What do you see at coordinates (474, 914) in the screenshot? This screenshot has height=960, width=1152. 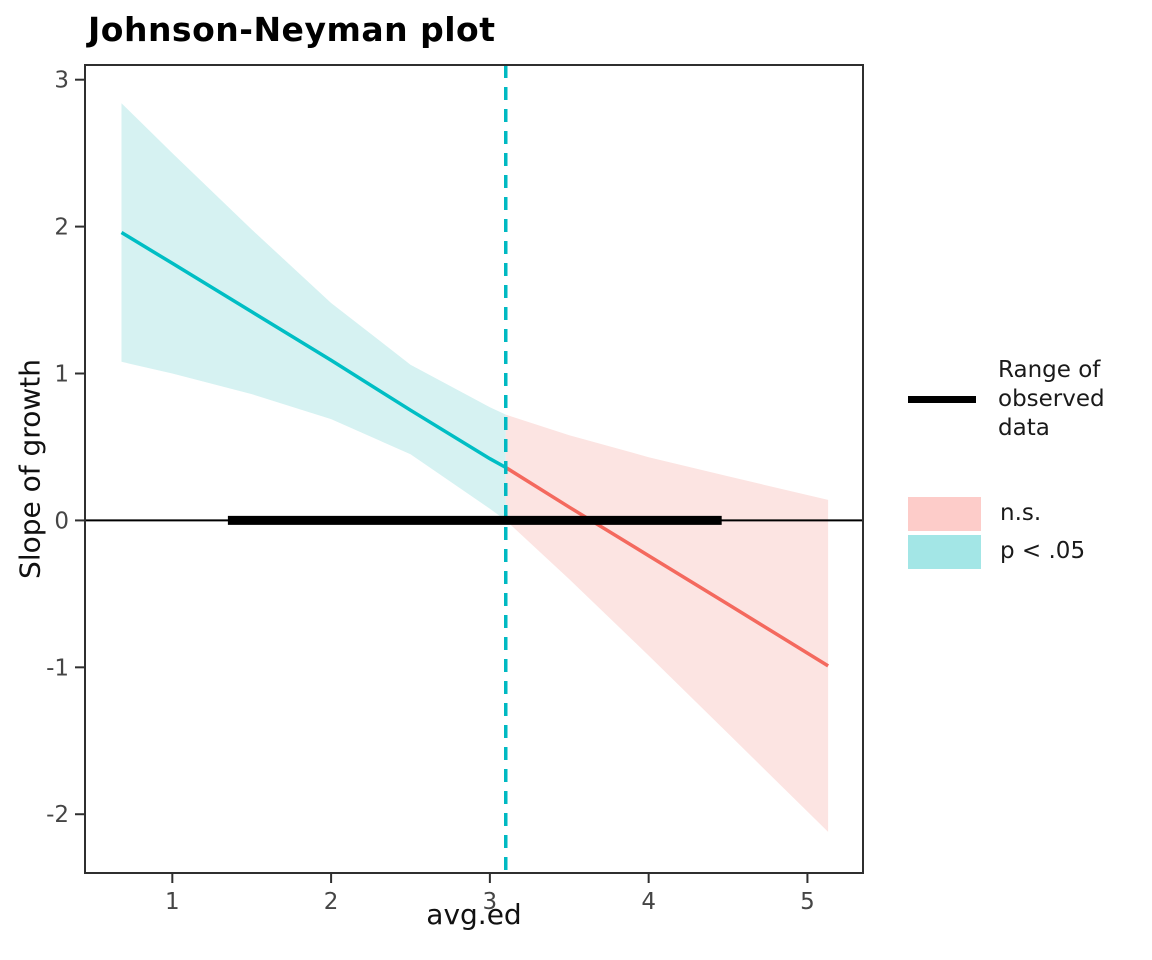 I see `x-axis-label: avg.ed` at bounding box center [474, 914].